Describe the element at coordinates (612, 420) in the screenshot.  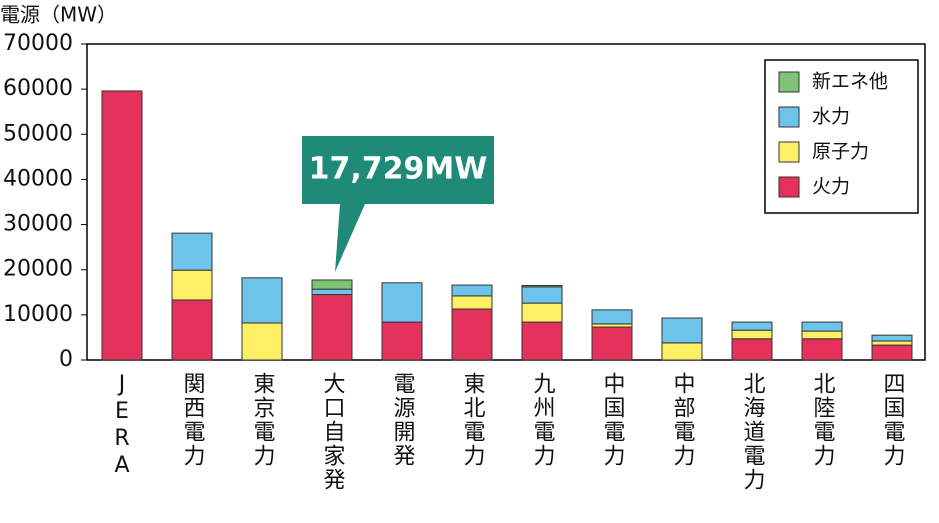
I see `x-tick-label: 中国電力` at that location.